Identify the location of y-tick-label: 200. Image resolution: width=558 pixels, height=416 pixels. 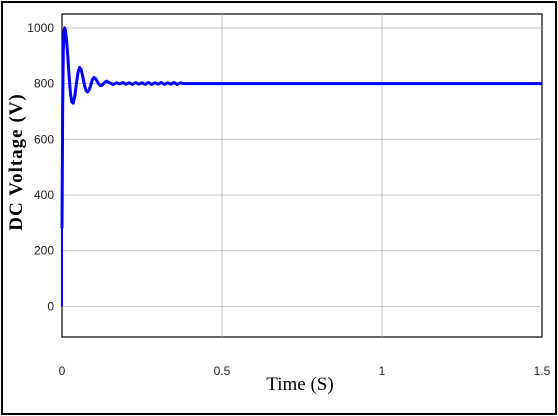
(44, 251).